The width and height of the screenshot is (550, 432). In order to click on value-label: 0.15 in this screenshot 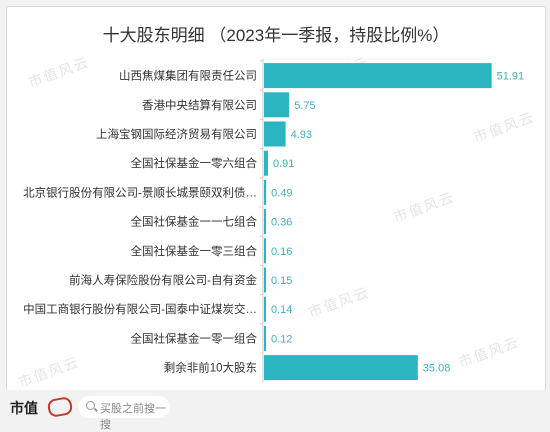, I will do `click(281, 281)`.